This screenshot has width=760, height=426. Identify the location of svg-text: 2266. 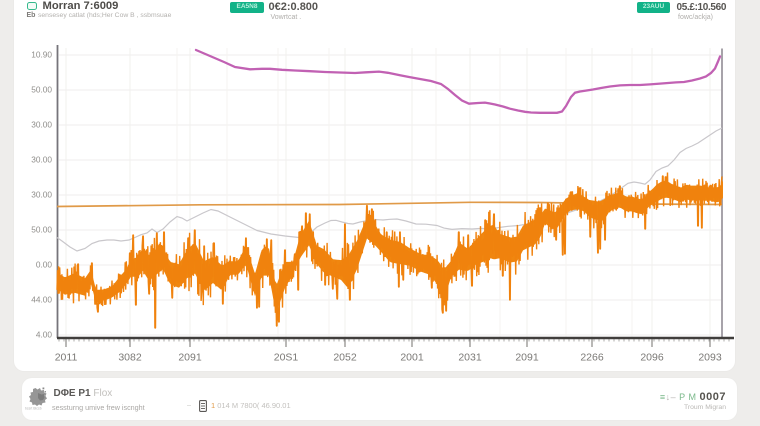
(592, 358).